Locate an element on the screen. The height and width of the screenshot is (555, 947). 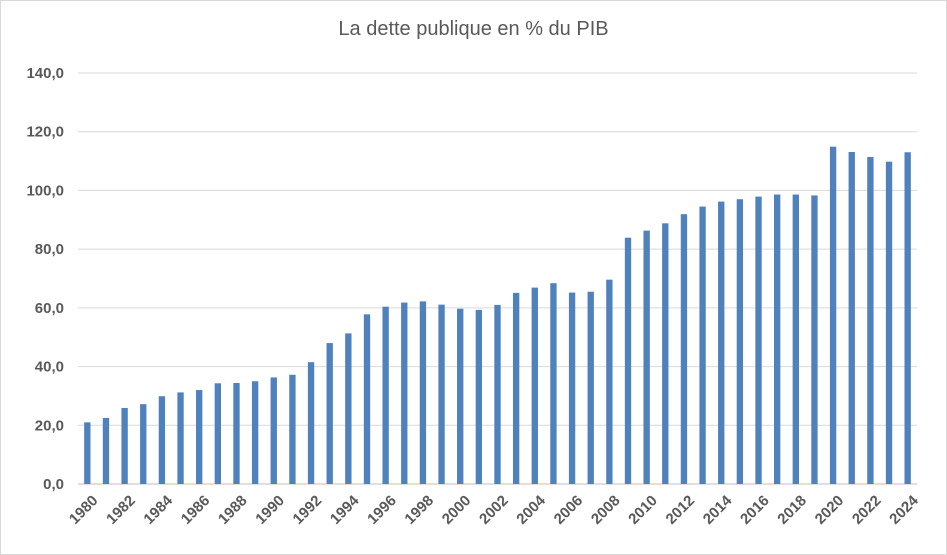
bar-1982 is located at coordinates (124, 445).